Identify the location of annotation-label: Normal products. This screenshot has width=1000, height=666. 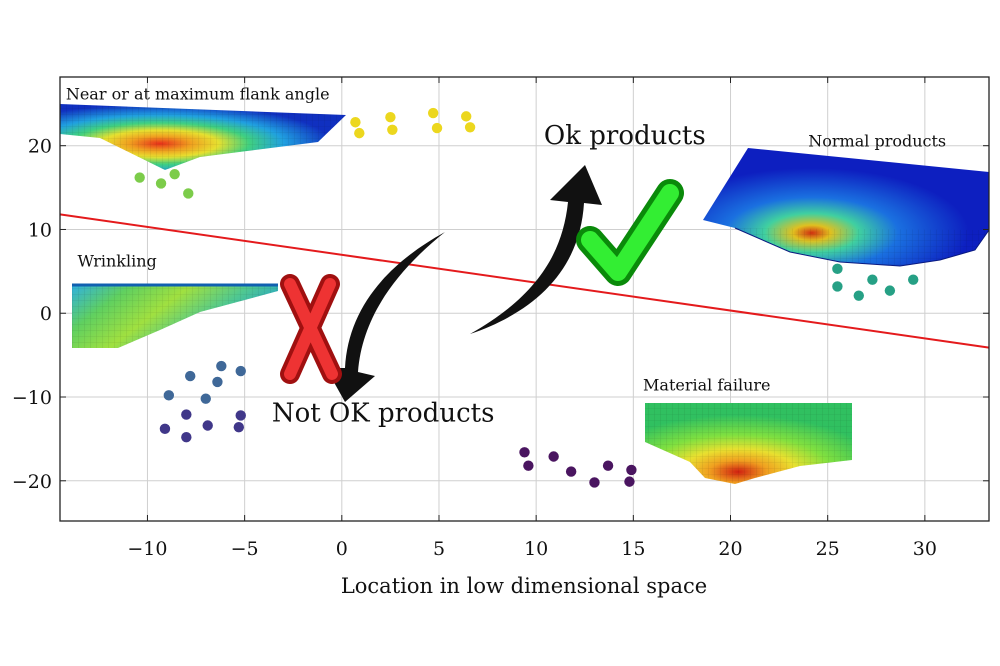
(877, 141).